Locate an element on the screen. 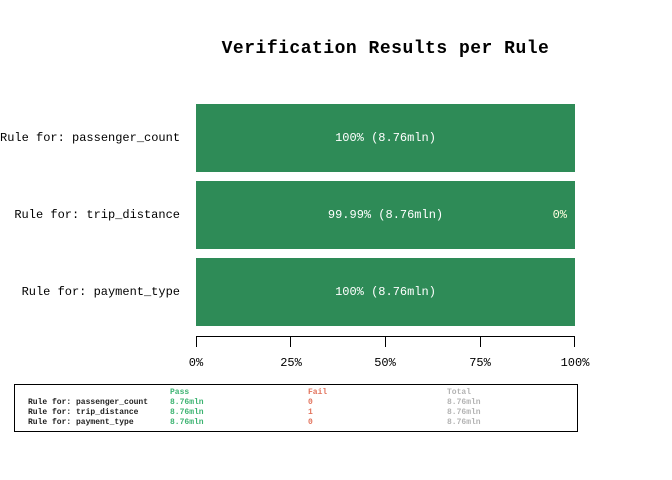  pass-bar-payment-type: 100% (8.76mln) is located at coordinates (385, 292).